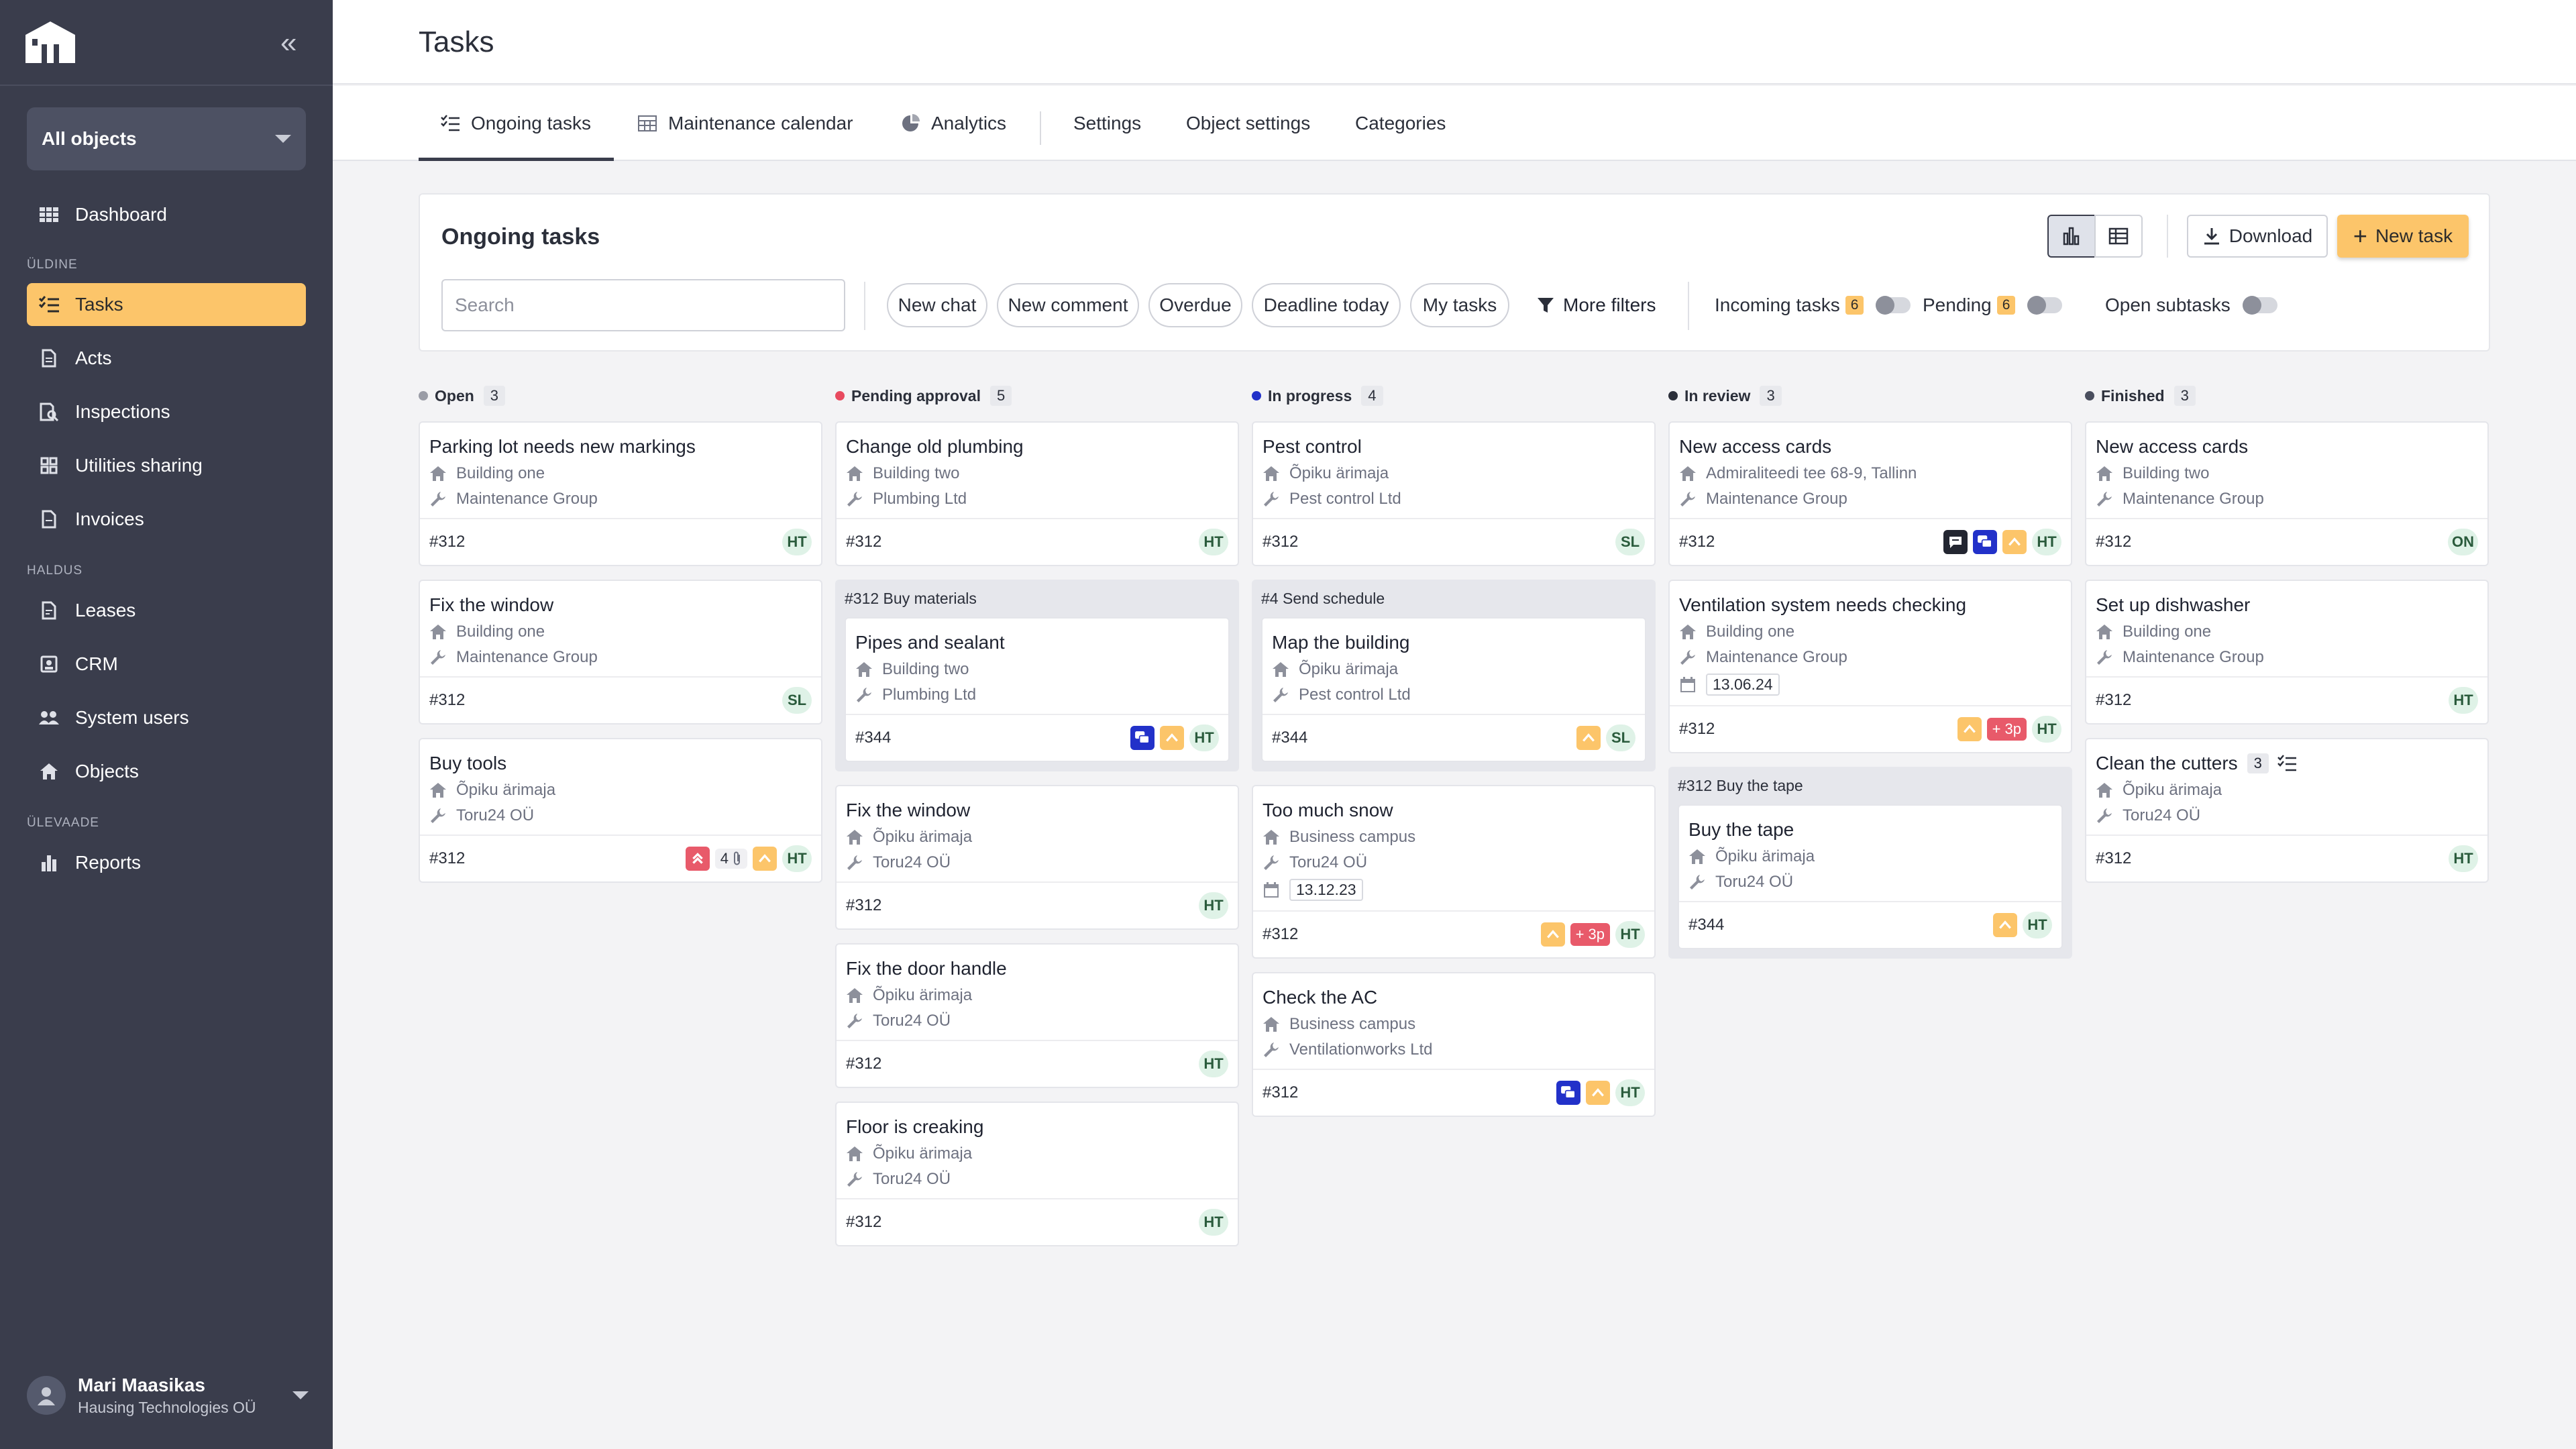 The width and height of the screenshot is (2576, 1449). What do you see at coordinates (300, 1395) in the screenshot?
I see `chevron-down-icon` at bounding box center [300, 1395].